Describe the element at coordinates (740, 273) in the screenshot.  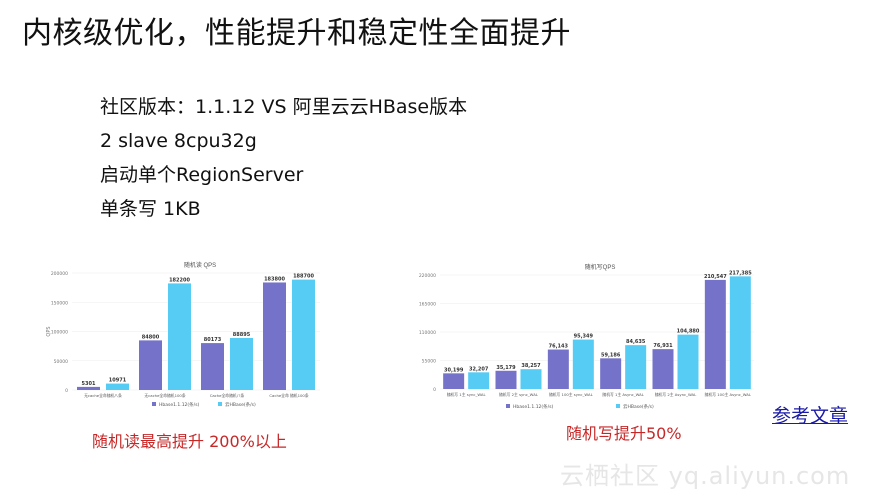
I see `data-label: 217,385` at that location.